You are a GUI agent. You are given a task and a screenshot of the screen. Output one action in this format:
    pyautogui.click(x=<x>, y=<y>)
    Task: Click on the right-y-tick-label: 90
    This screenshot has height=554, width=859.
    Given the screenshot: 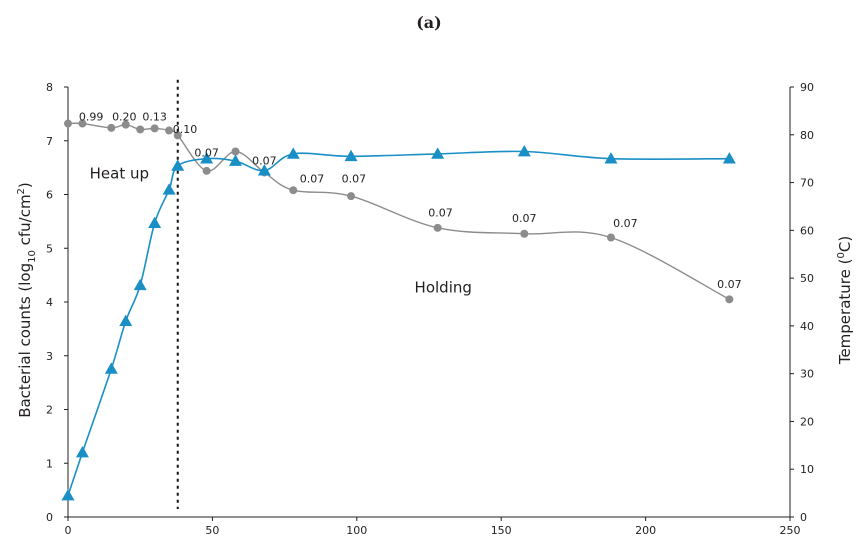 What is the action you would take?
    pyautogui.click(x=807, y=87)
    